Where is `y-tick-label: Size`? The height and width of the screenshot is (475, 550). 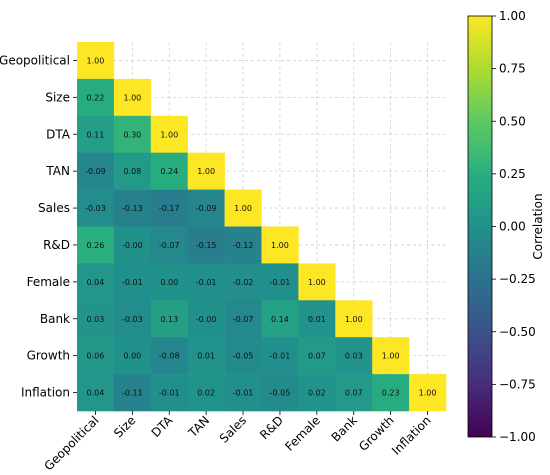
y-tick-label: Size is located at coordinates (57, 97).